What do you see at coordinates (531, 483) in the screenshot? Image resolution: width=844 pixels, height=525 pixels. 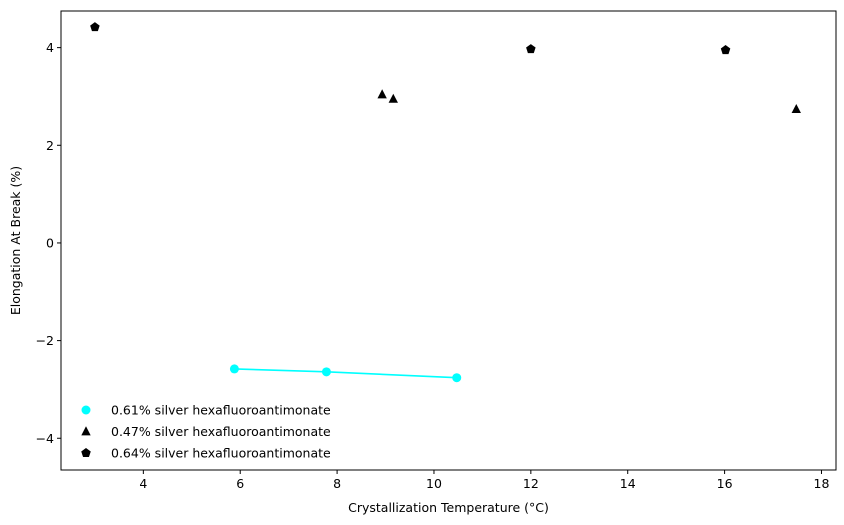 I see `x-tick-label: 12` at bounding box center [531, 483].